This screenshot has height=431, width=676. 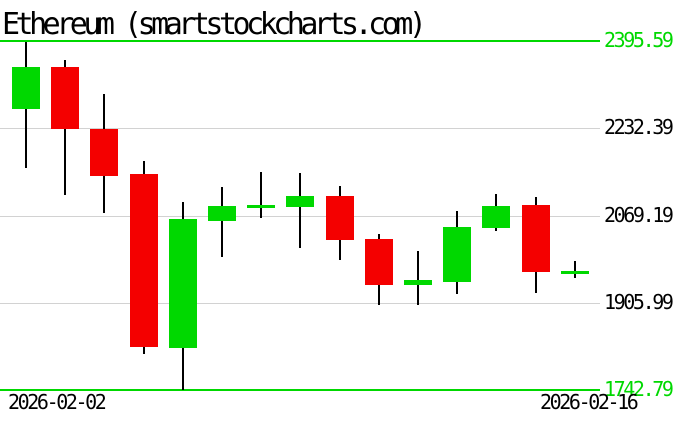 What do you see at coordinates (639, 40) in the screenshot?
I see `y-axis-tick-label: 2395.59` at bounding box center [639, 40].